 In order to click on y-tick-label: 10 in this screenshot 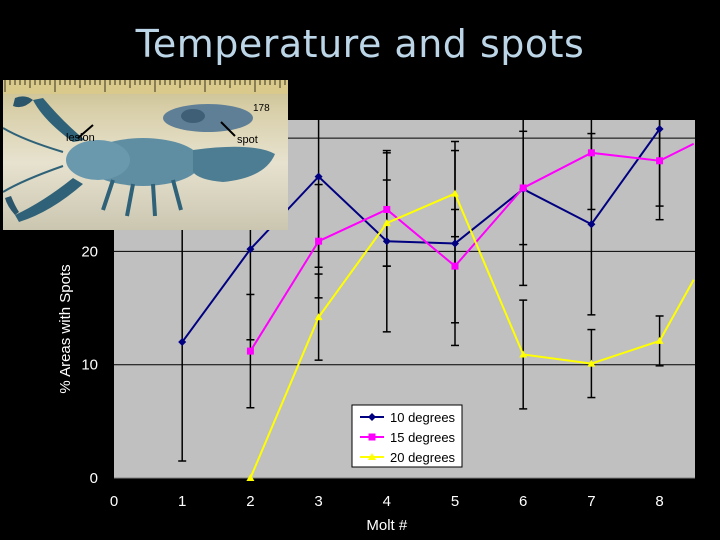, I will do `click(89, 365)`.